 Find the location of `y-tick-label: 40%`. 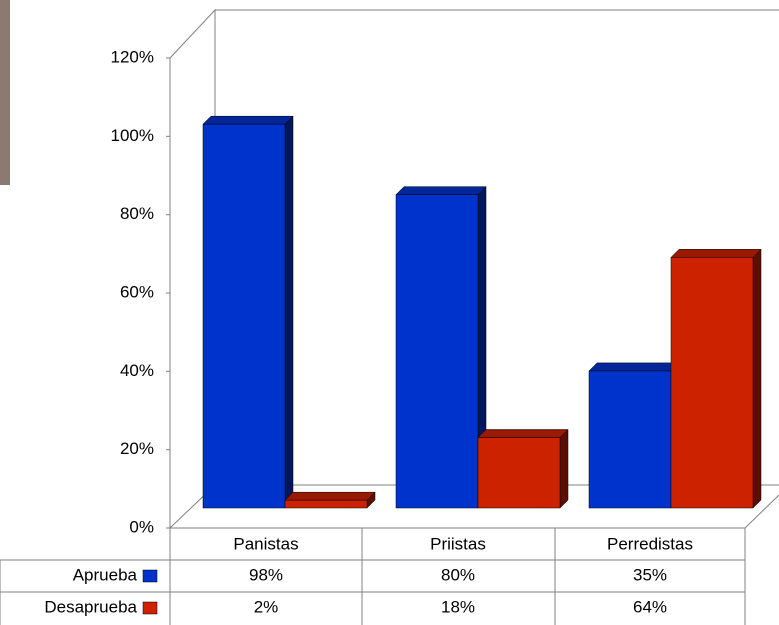

y-tick-label: 40% is located at coordinates (137, 370).